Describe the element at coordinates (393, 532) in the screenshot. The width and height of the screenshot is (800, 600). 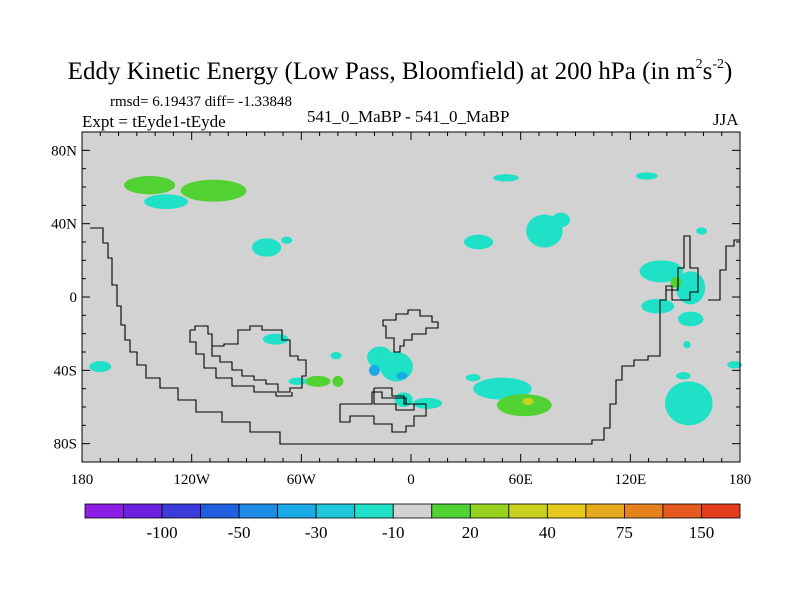
I see `colorbar-label-3: -10` at that location.